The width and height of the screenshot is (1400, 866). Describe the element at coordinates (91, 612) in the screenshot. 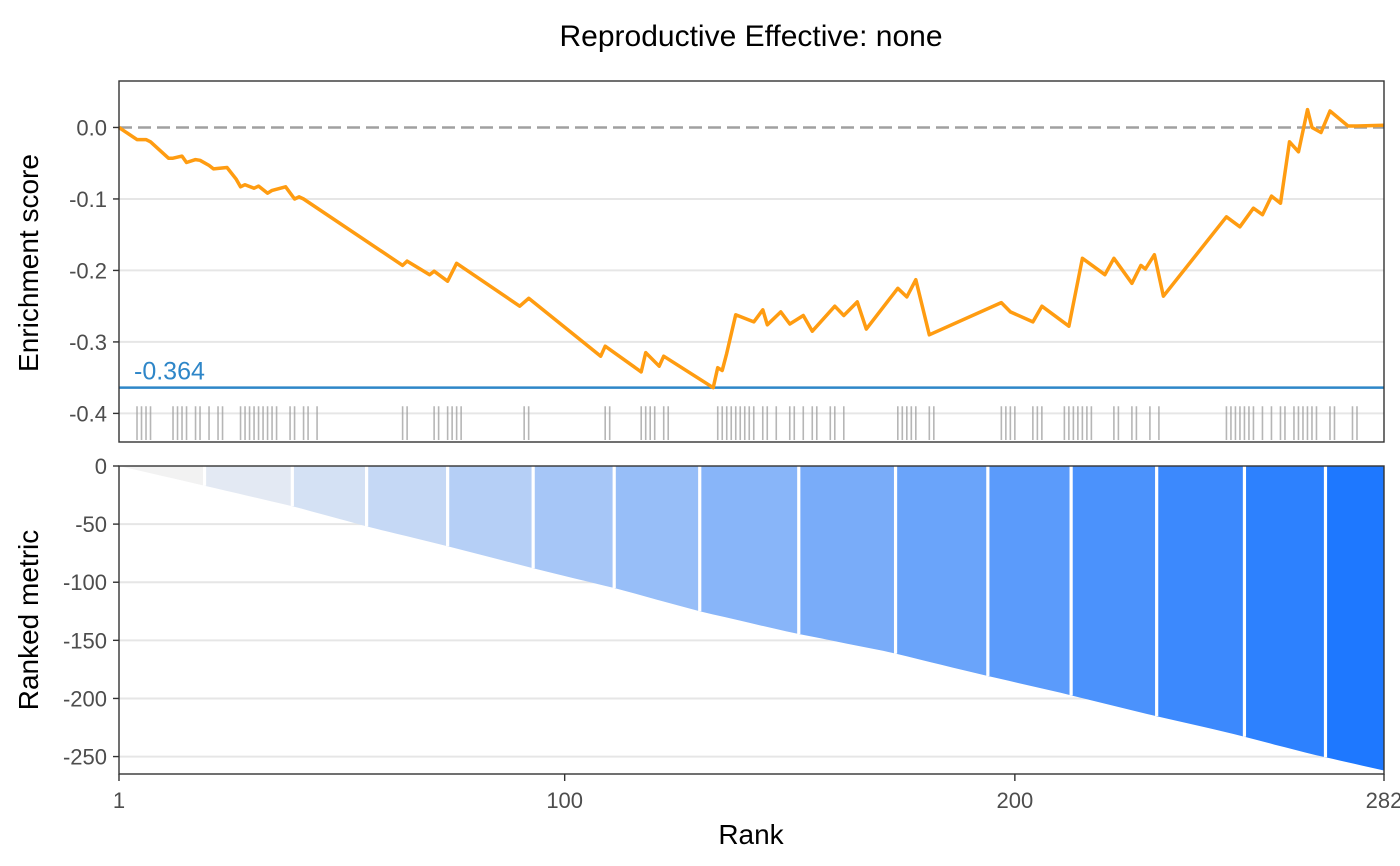

I see `ranked-y-axis: 0 -50 -100 -150 -200 -250` at that location.